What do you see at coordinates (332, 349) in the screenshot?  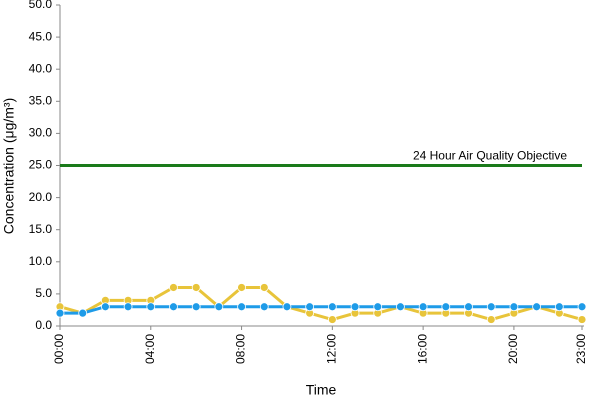 I see `x-tick-label: 12:00` at bounding box center [332, 349].